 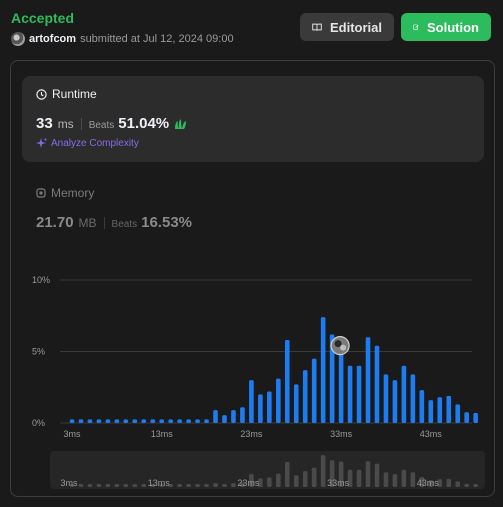 What do you see at coordinates (124, 224) in the screenshot?
I see `memory-beats-label: Beats` at bounding box center [124, 224].